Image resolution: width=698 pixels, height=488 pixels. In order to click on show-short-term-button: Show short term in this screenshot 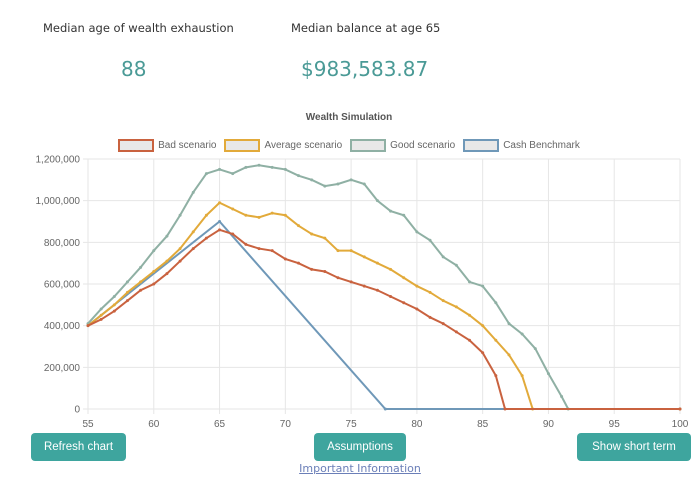, I will do `click(634, 447)`.